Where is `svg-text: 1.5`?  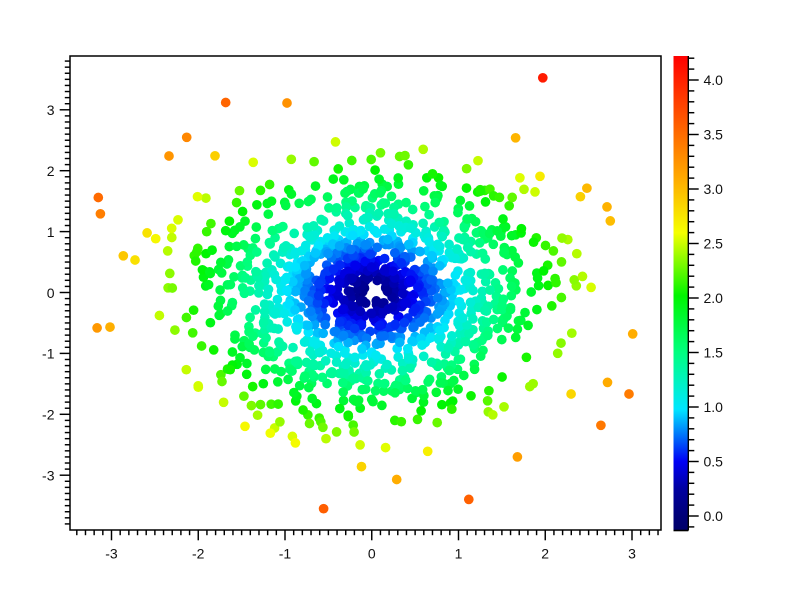
svg-text: 1.5 is located at coordinates (714, 352).